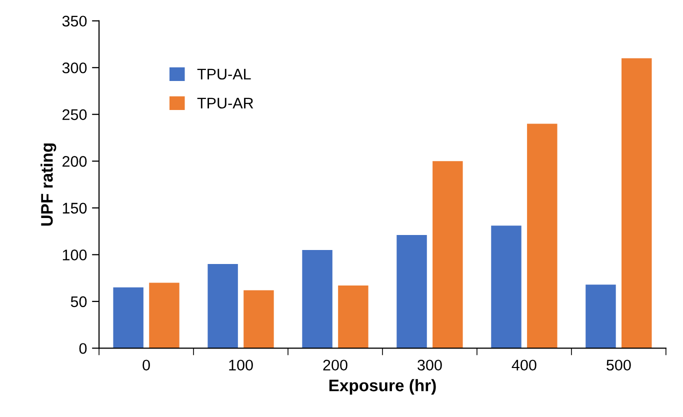  I want to click on x-tick-label: 400, so click(524, 365).